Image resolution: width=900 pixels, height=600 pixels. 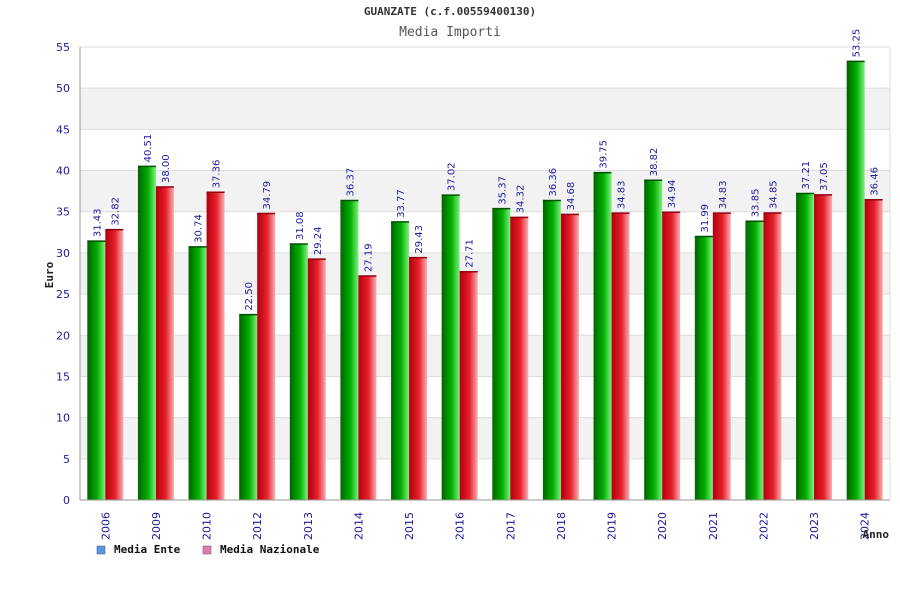 I want to click on value-label: 30.74, so click(x=199, y=228).